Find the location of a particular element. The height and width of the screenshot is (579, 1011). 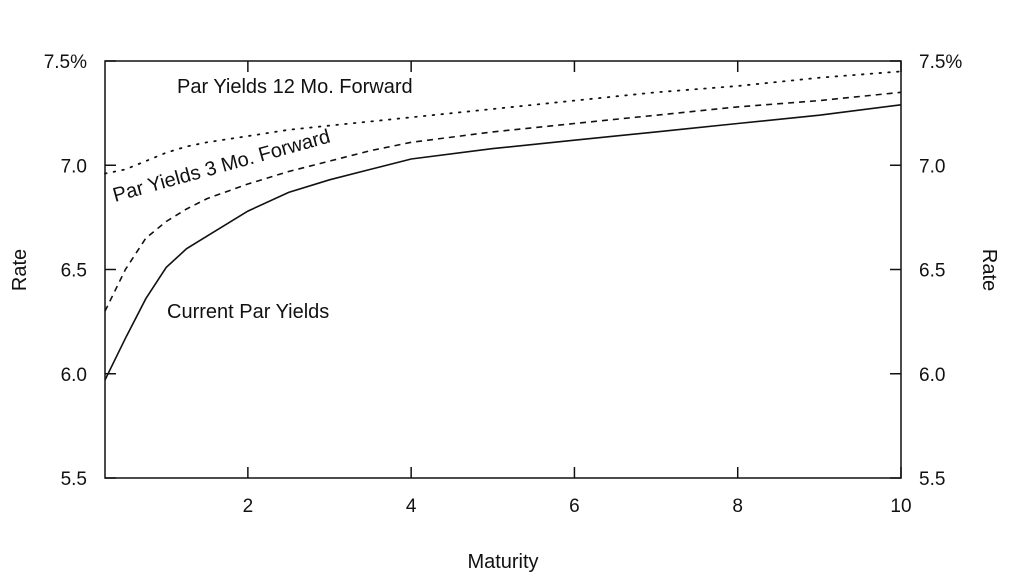

y-tick-label-right: 7.5% is located at coordinates (940, 62).